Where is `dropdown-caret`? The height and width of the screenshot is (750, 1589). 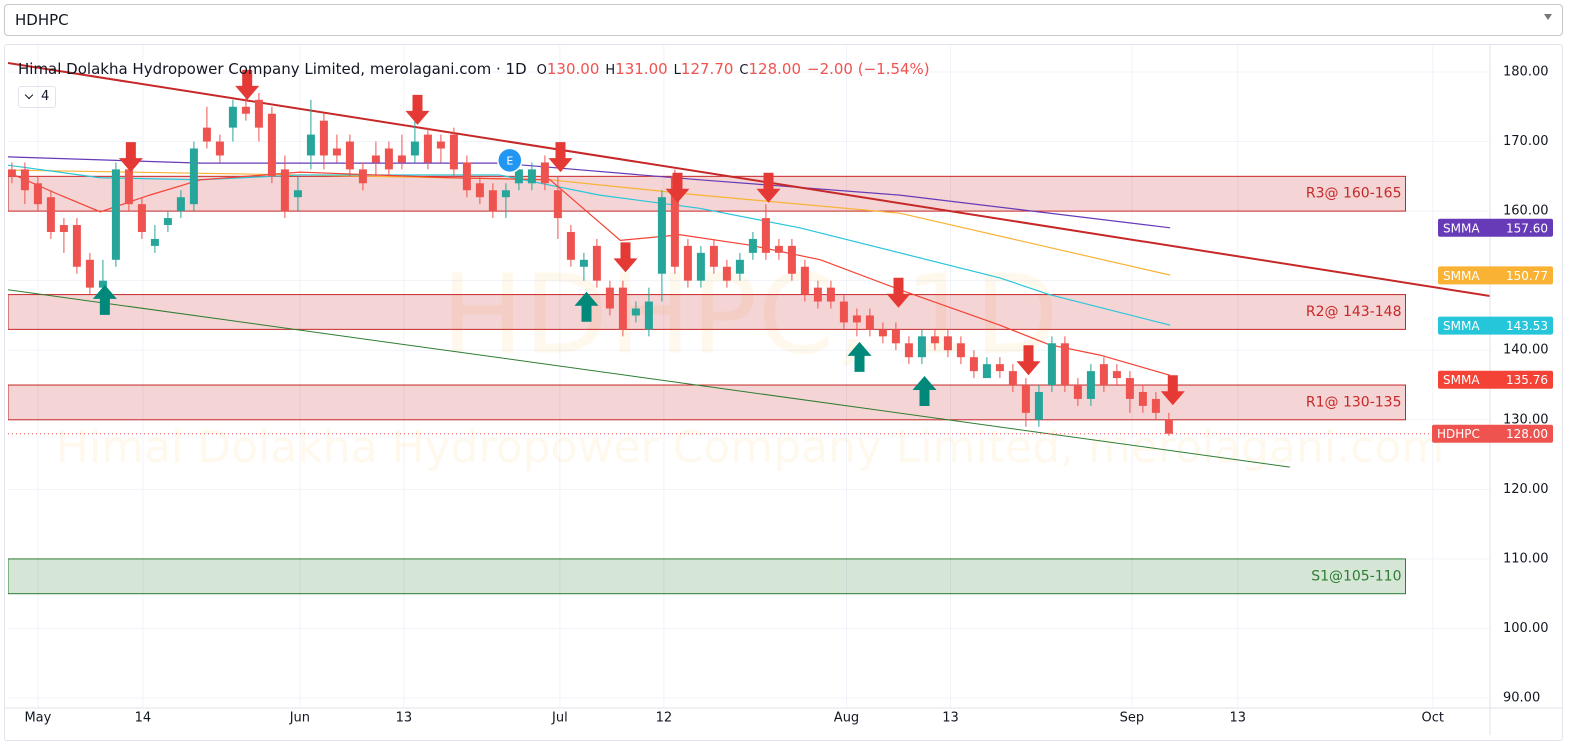
dropdown-caret is located at coordinates (1548, 17).